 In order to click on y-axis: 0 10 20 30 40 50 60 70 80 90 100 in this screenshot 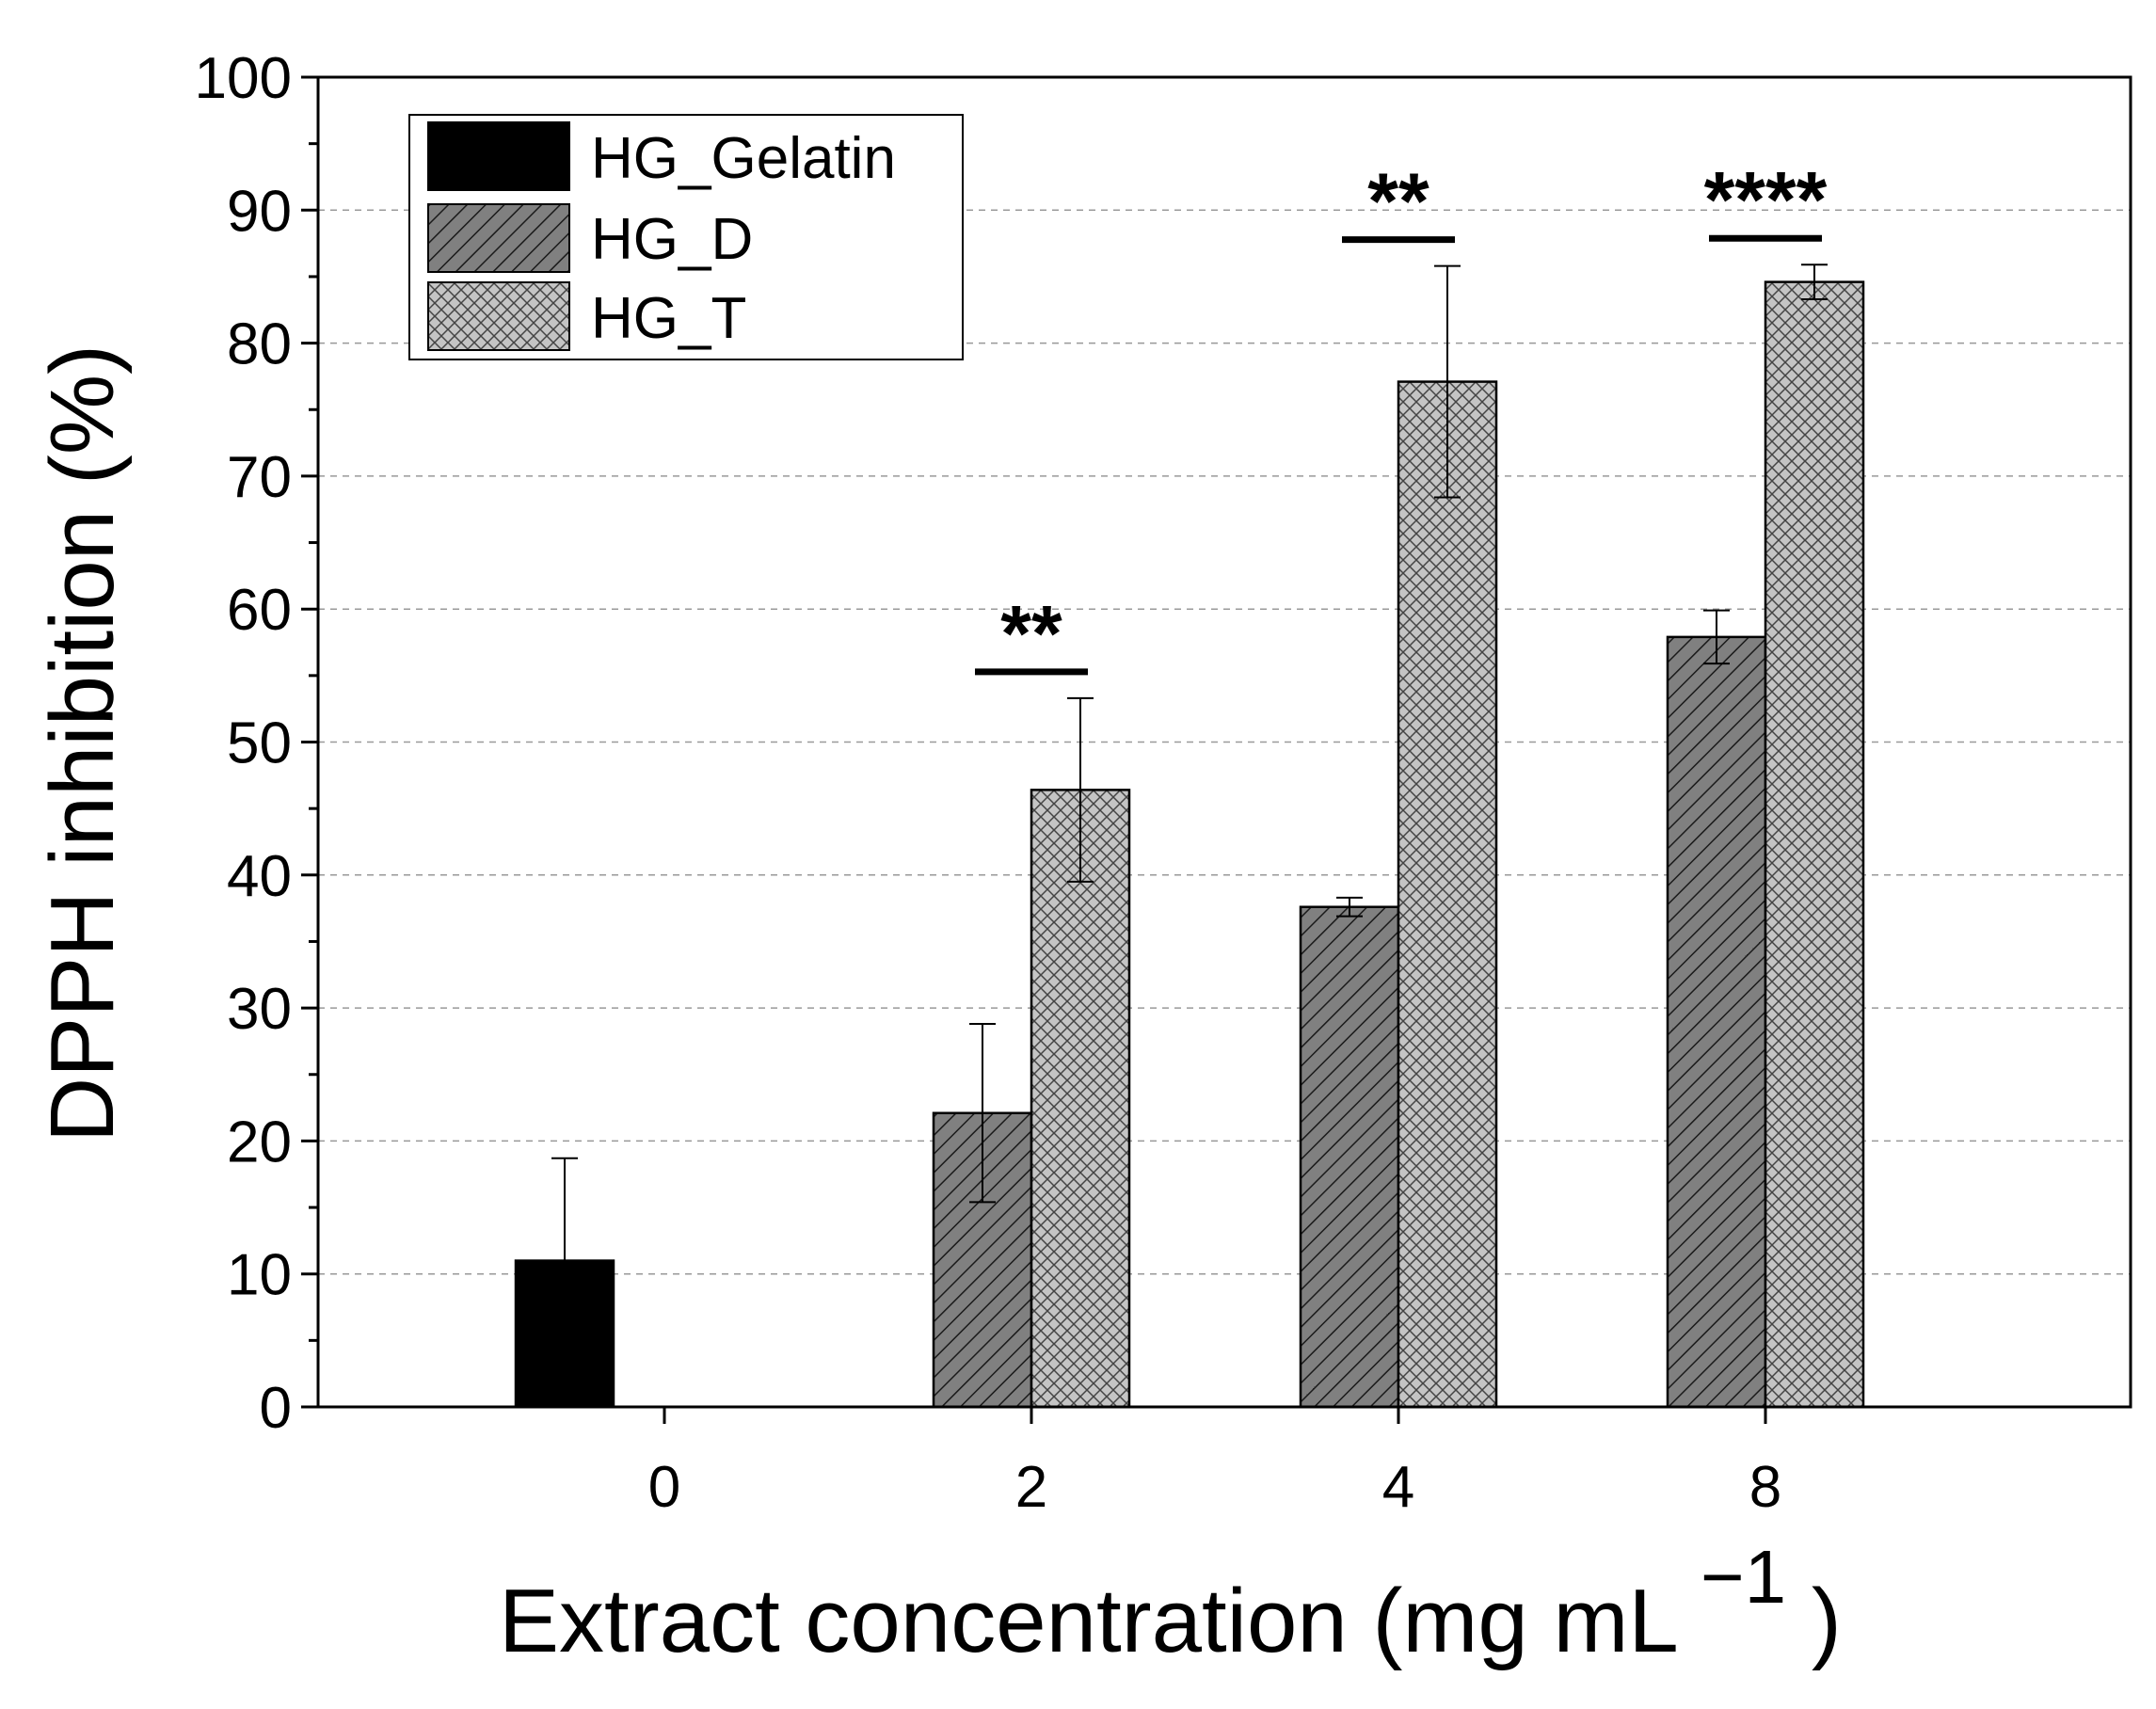, I will do `click(256, 743)`.